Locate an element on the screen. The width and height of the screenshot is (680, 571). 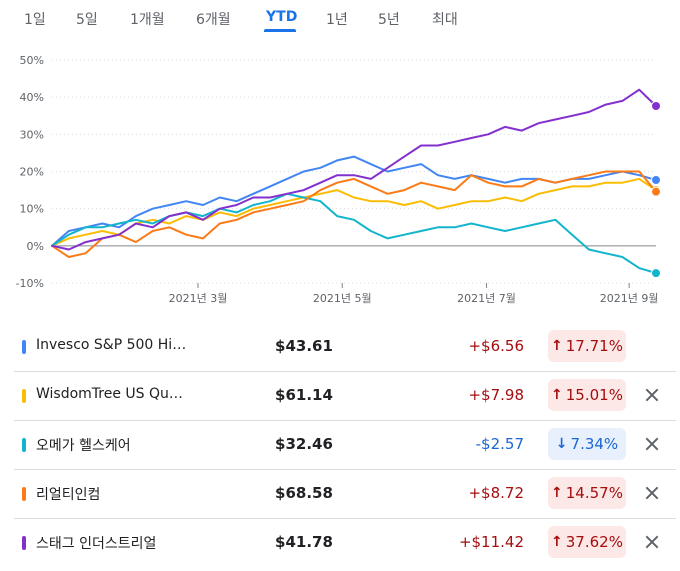
percent-change-badge: ↑ 17.71% is located at coordinates (587, 346).